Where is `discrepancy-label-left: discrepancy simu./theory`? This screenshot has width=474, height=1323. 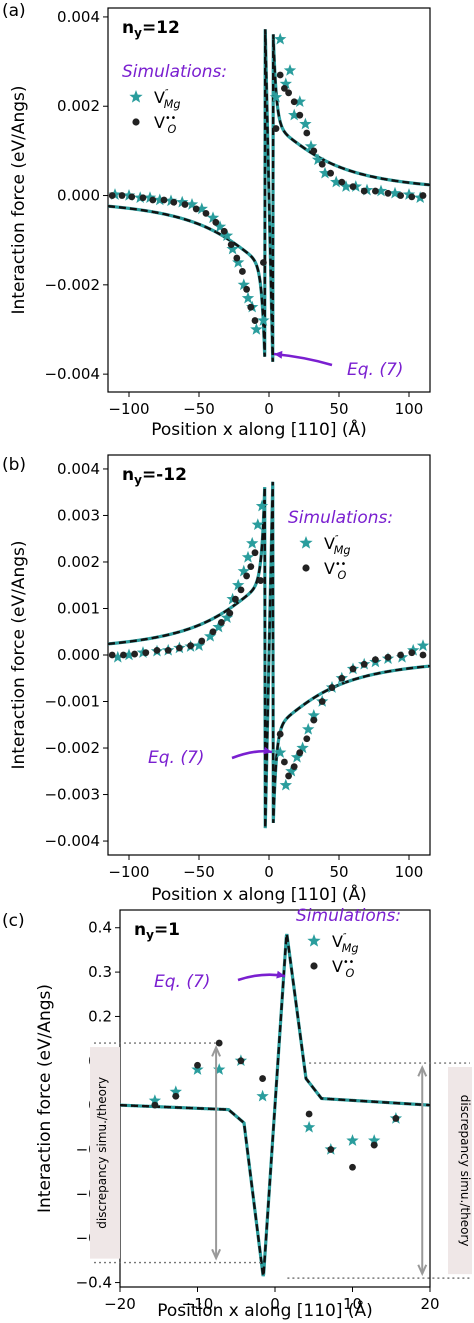 discrepancy-label-left: discrepancy simu./theory is located at coordinates (102, 1153).